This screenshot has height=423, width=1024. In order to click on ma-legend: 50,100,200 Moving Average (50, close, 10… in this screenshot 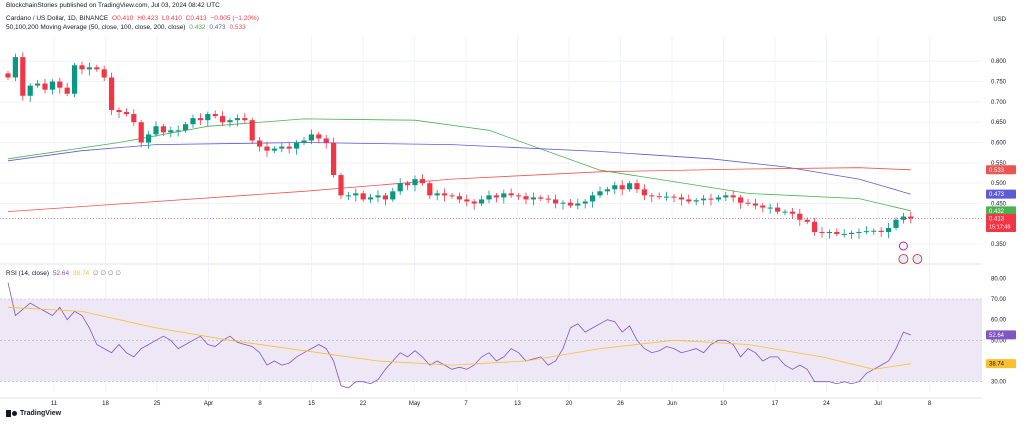, I will do `click(127, 28)`.